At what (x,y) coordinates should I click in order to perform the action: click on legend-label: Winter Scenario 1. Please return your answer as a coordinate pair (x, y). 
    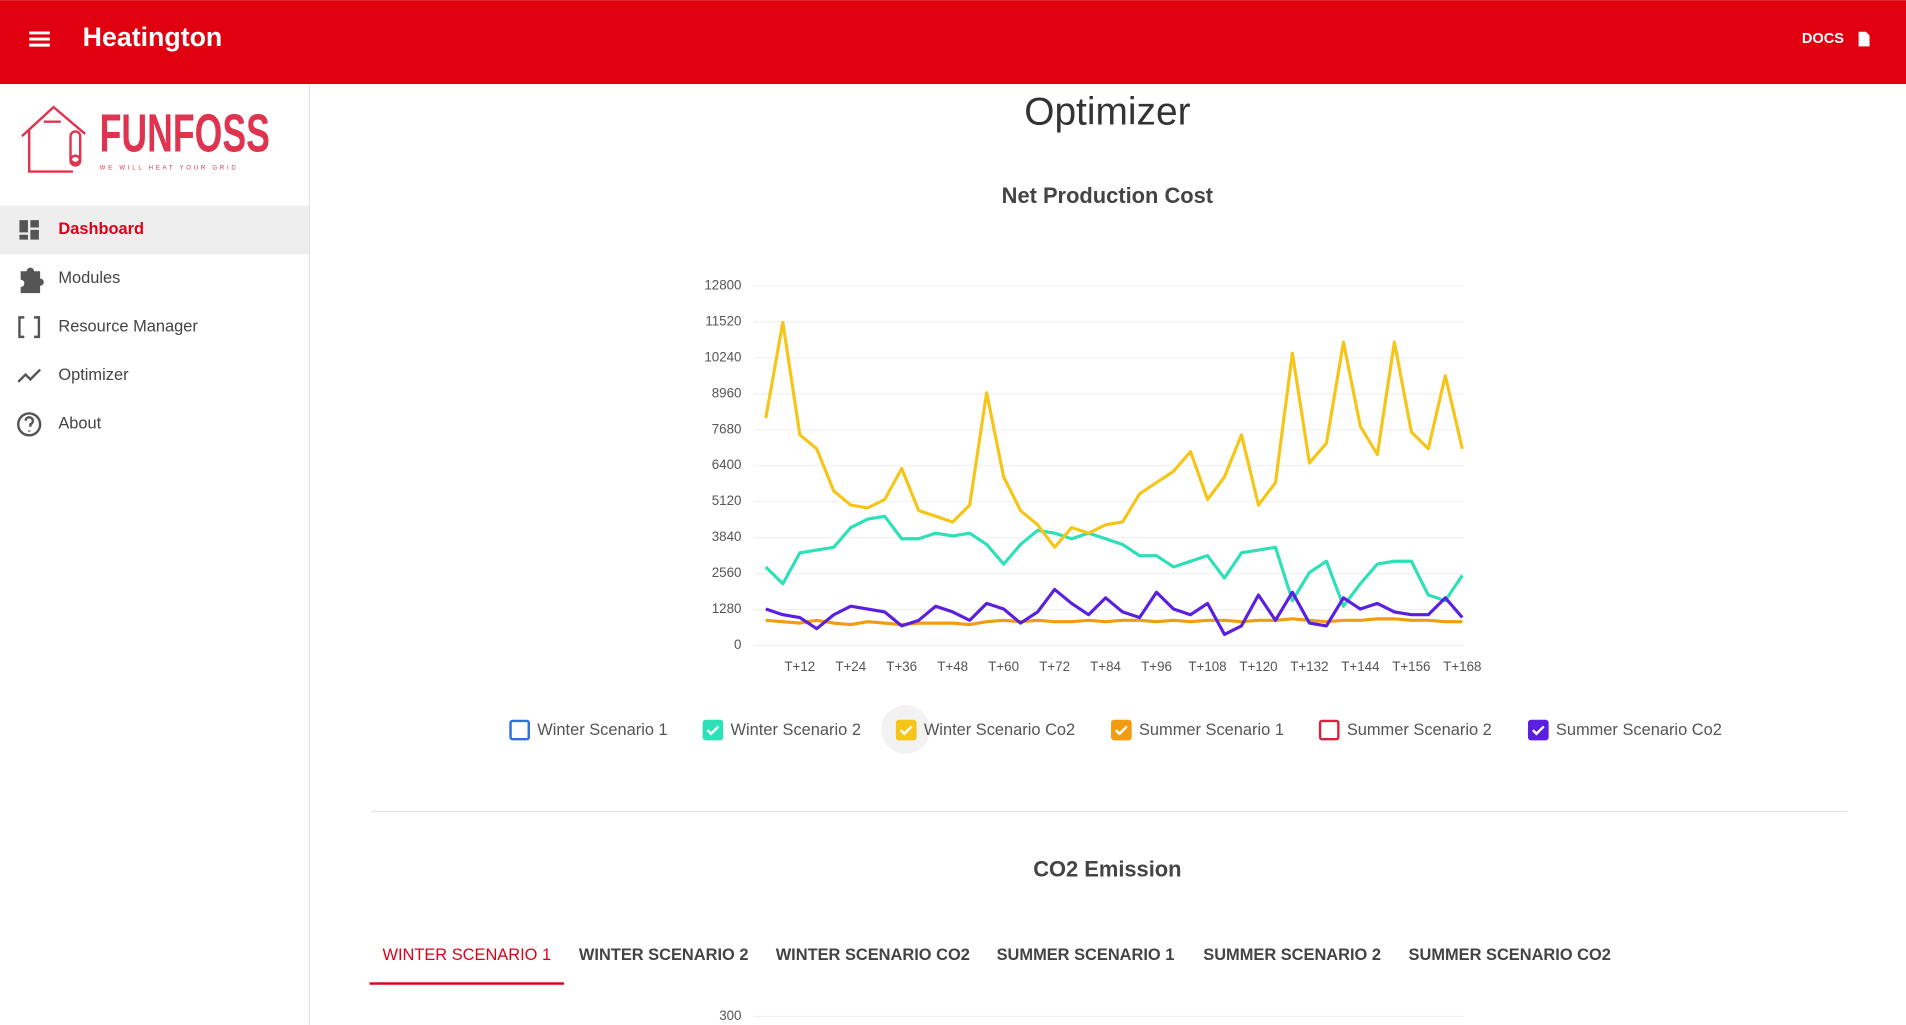
    Looking at the image, I should click on (602, 730).